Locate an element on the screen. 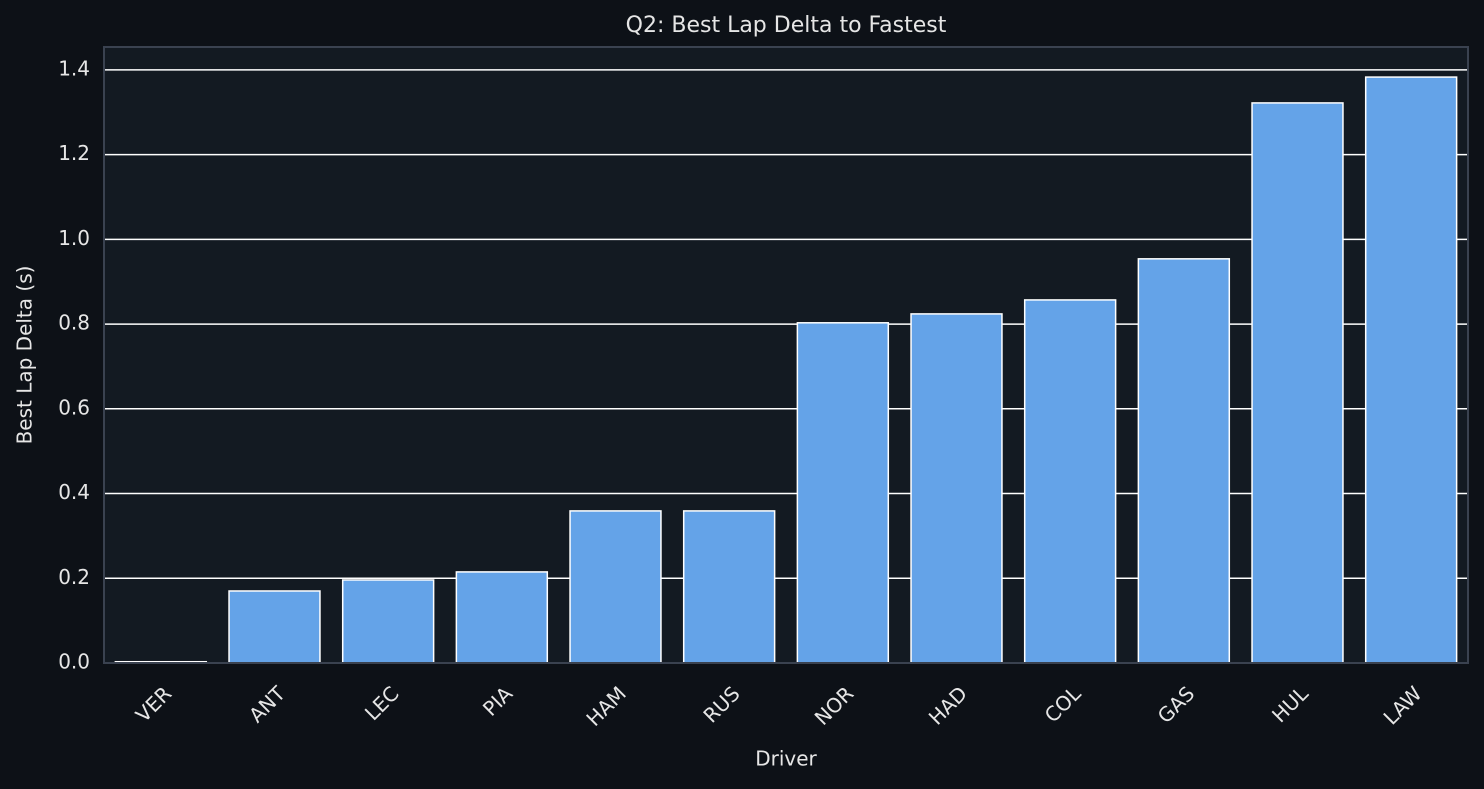 Image resolution: width=1484 pixels, height=789 pixels. y-axis-label: Best Lap Delta (s) is located at coordinates (25, 355).